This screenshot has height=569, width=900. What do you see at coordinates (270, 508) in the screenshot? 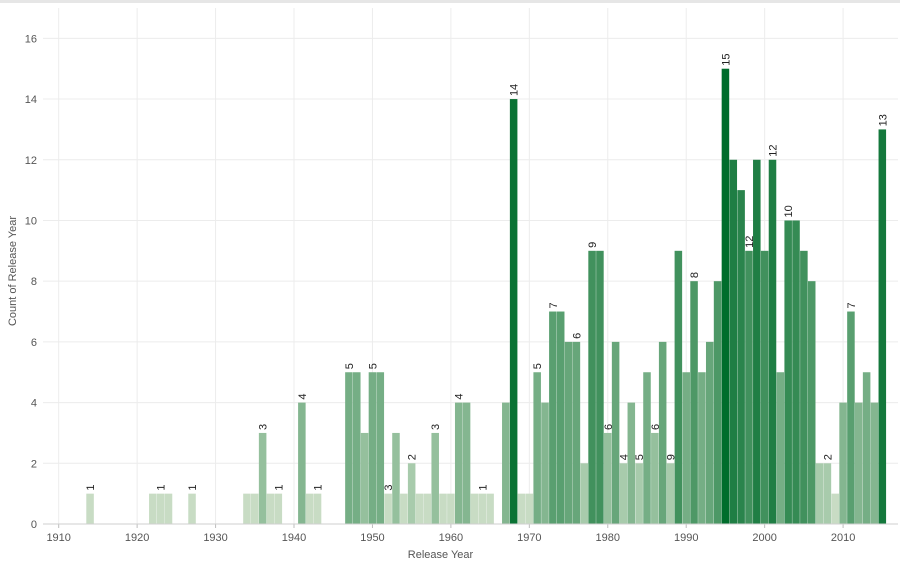
I see `bar-1937` at bounding box center [270, 508].